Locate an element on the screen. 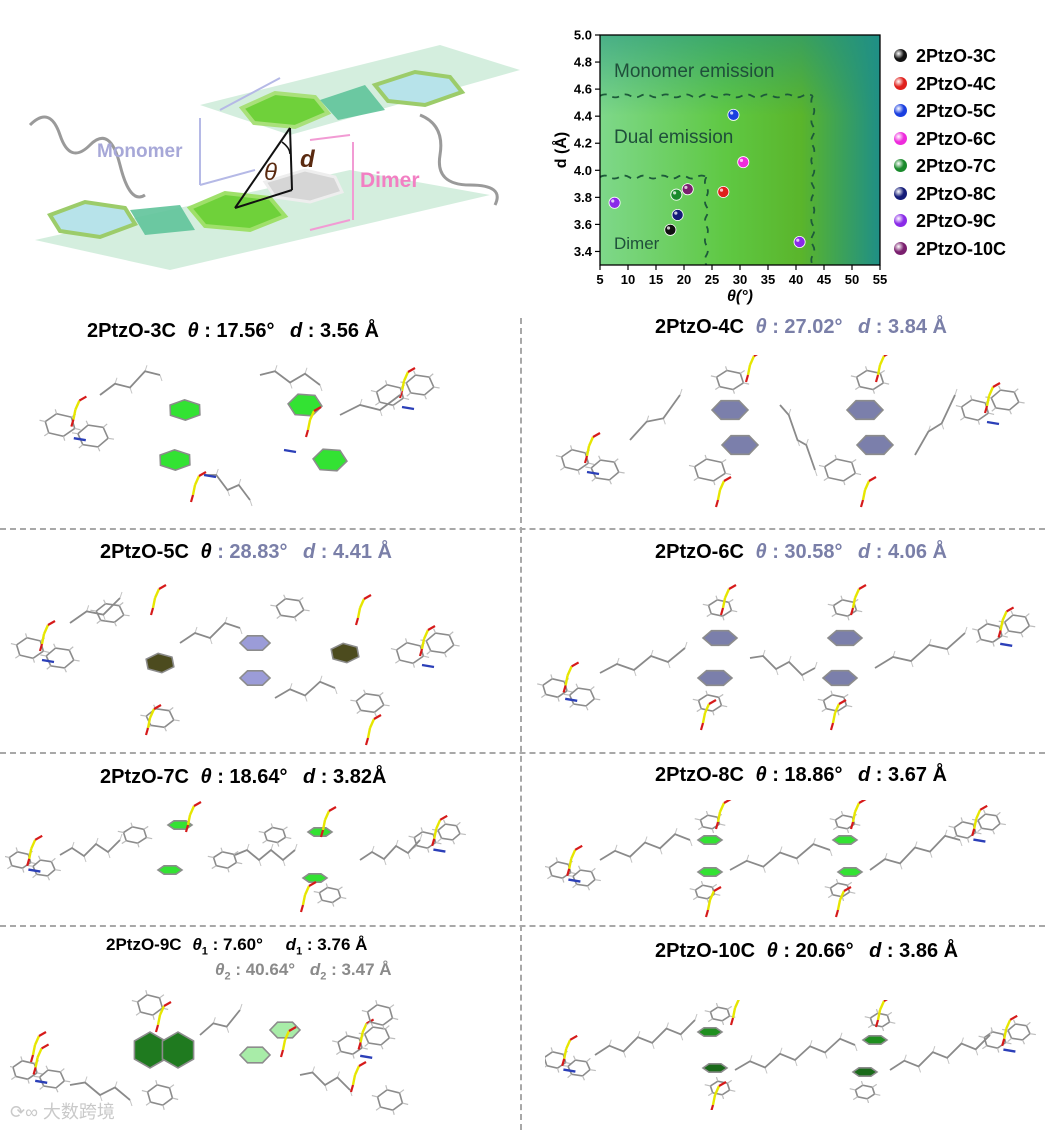 The height and width of the screenshot is (1132, 1061). x-tick-label: 50 is located at coordinates (852, 279).